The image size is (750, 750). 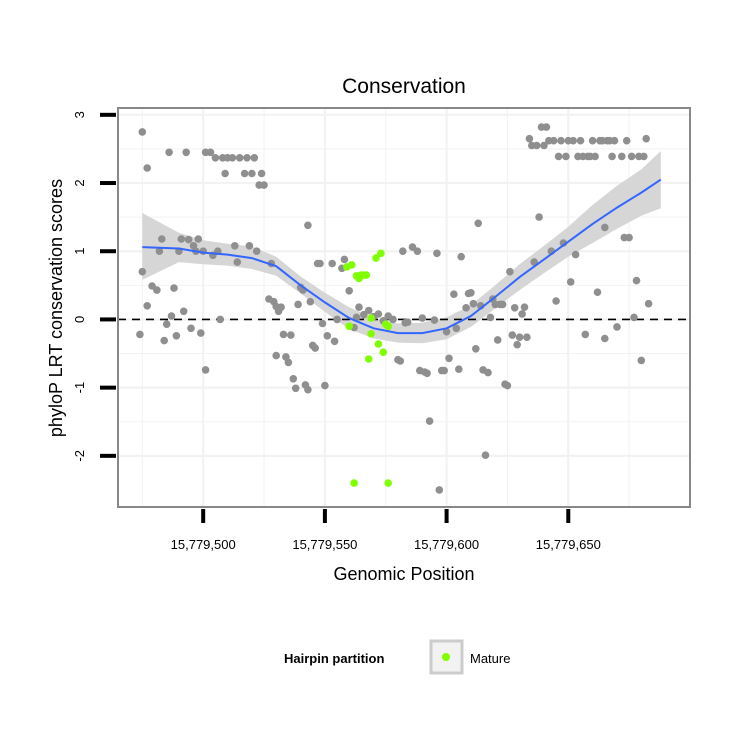 What do you see at coordinates (79, 182) in the screenshot?
I see `y-tick-label: 2` at bounding box center [79, 182].